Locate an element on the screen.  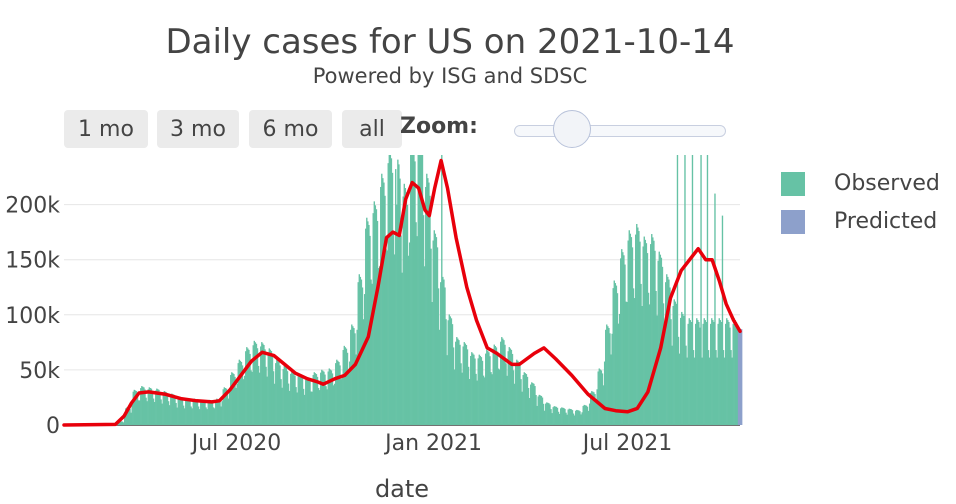
zoom-slider-handle is located at coordinates (572, 129).